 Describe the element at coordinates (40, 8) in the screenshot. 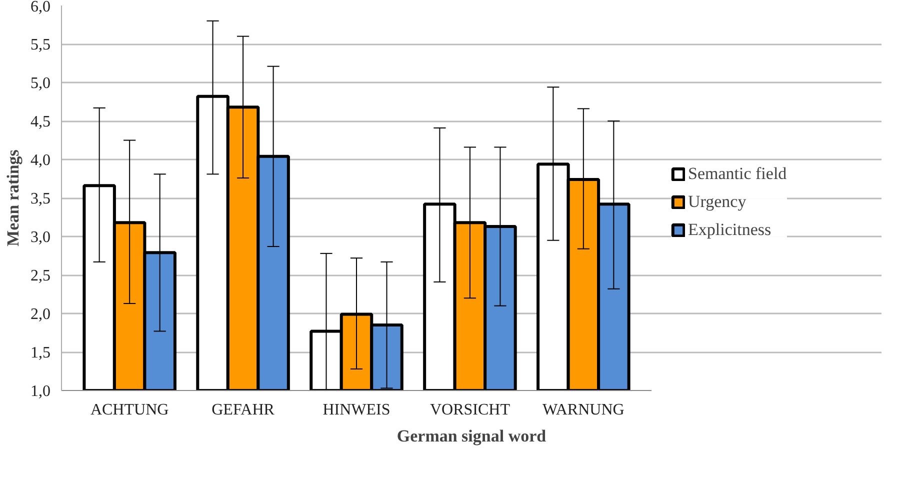

I see `y-tick-label: 6,0` at that location.